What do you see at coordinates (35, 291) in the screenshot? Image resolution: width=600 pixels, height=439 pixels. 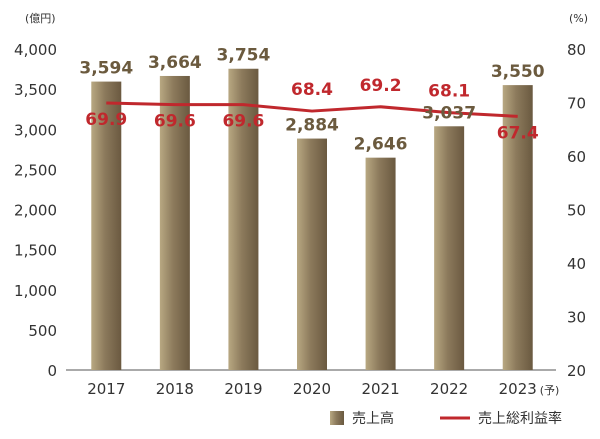 I see `left-tick-label: 1,000` at bounding box center [35, 291].